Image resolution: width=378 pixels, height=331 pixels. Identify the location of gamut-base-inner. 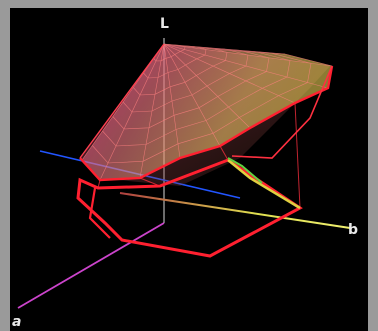
(99, 213).